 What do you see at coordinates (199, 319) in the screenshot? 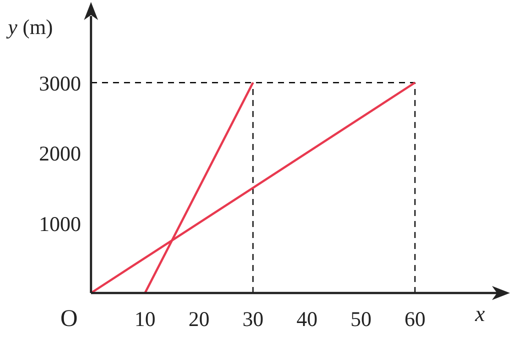
I see `x-tick-label: 20` at bounding box center [199, 319].